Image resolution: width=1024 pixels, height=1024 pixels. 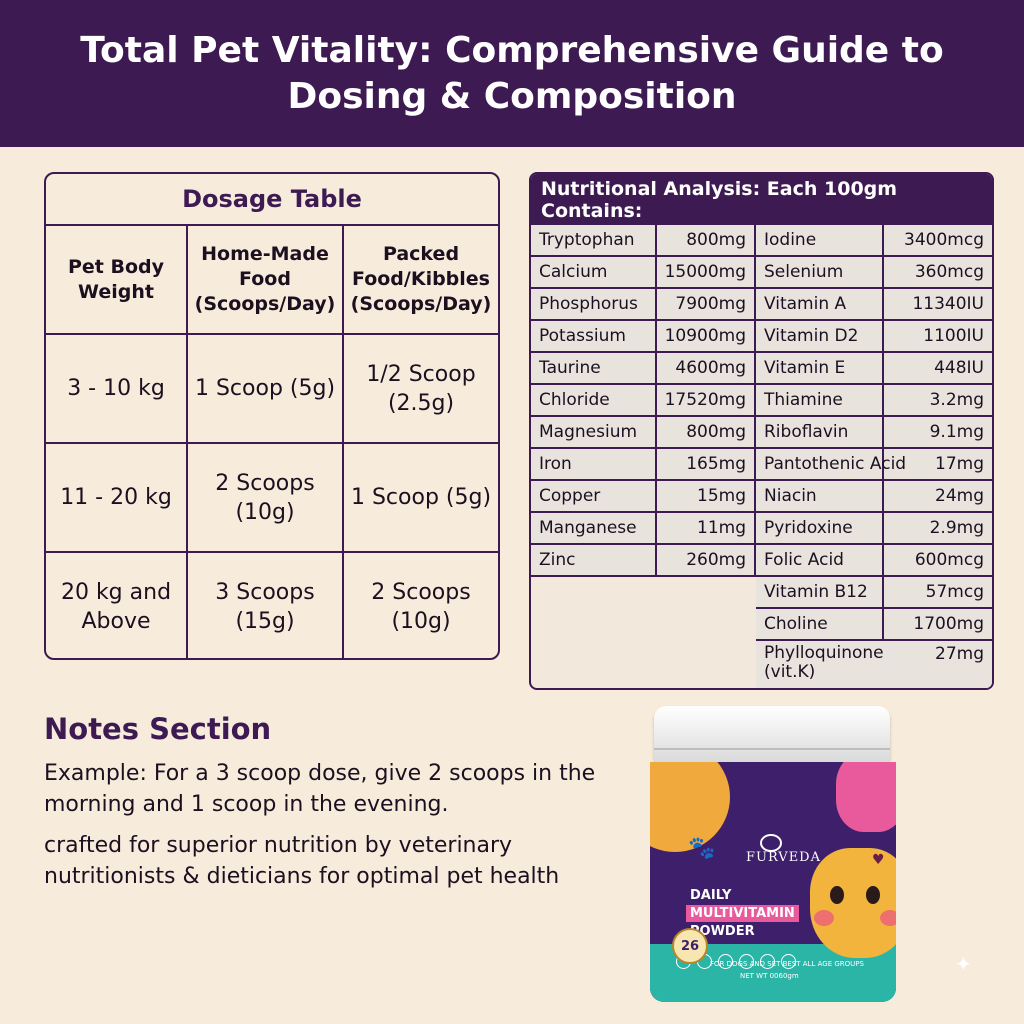 I want to click on nutrient-name: Pyridoxine, so click(x=820, y=528).